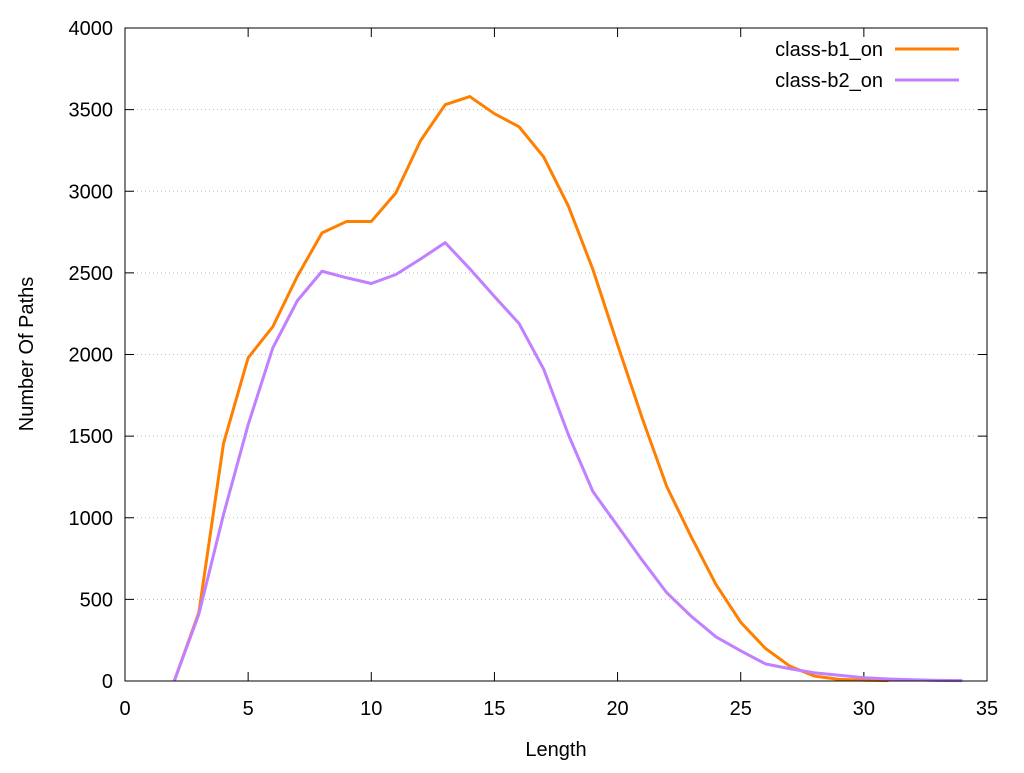 The height and width of the screenshot is (773, 1024). I want to click on y-tick-label: 2500, so click(91, 274).